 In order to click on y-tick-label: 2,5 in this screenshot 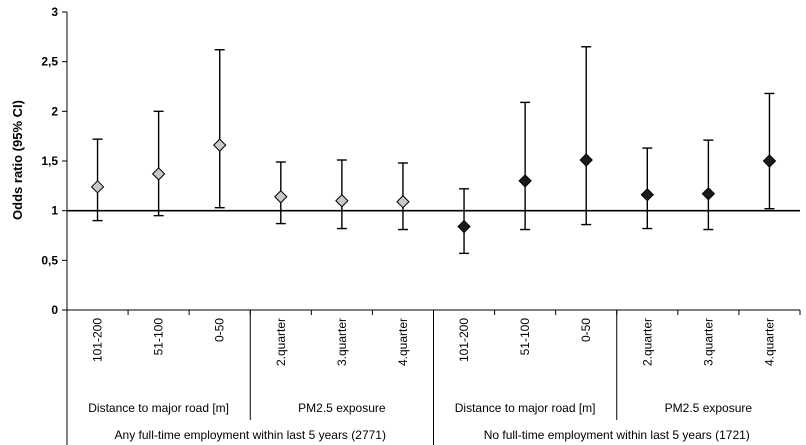, I will do `click(49, 62)`.